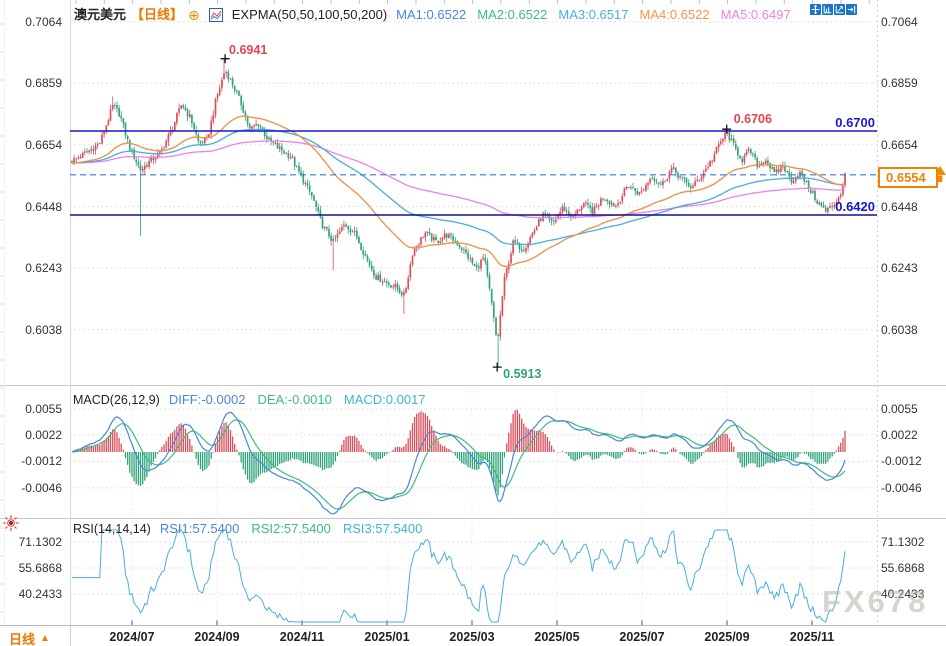 The width and height of the screenshot is (946, 646). I want to click on move-crosshair-icon, so click(815, 9).